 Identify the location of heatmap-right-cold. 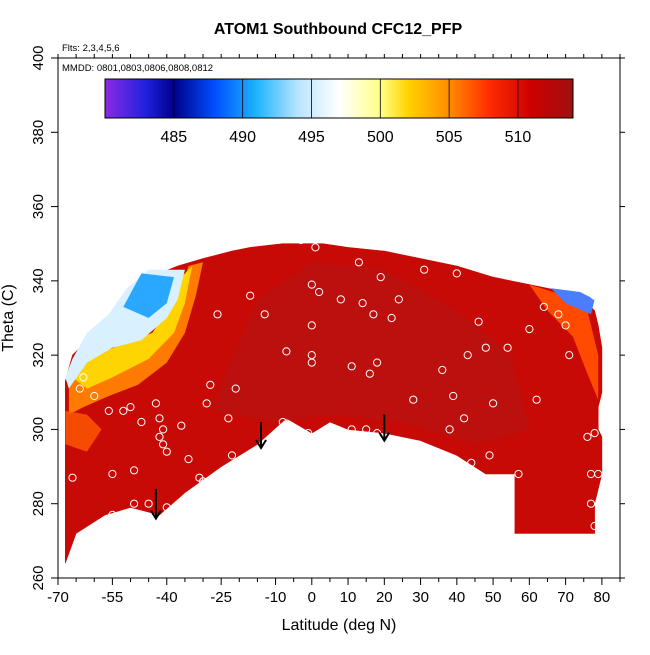
(573, 301).